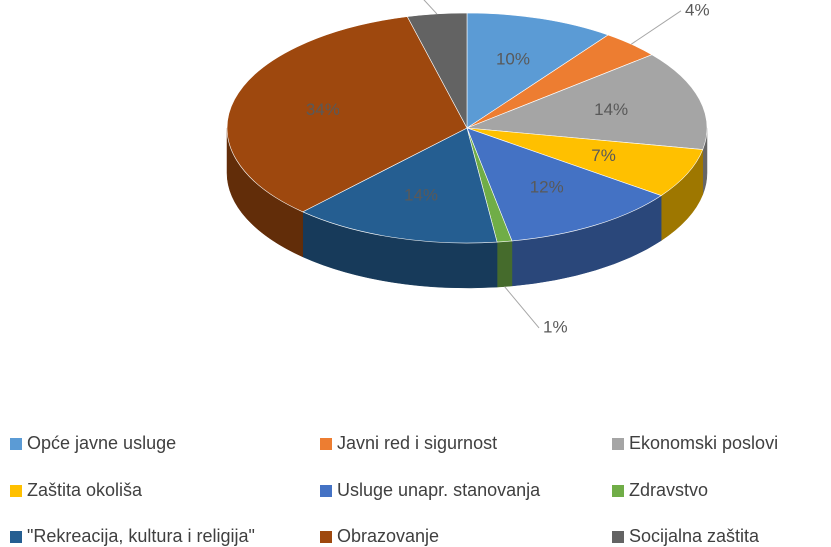 The height and width of the screenshot is (547, 831). I want to click on legend-label: Ekonomski poslovi, so click(703, 443).